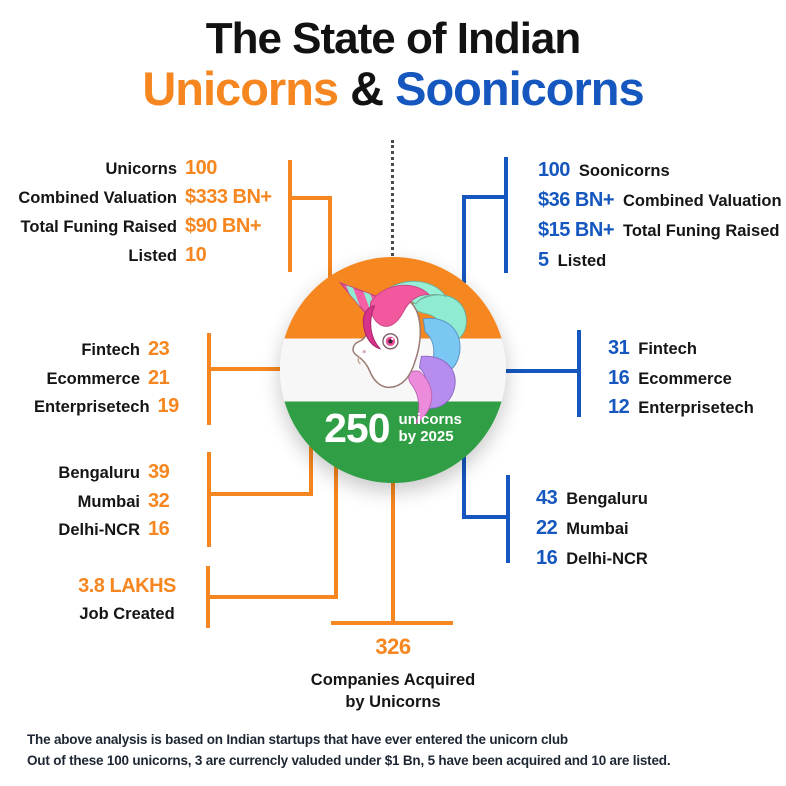 The height and width of the screenshot is (786, 786). What do you see at coordinates (576, 230) in the screenshot?
I see `stat-value: $15 BN+` at bounding box center [576, 230].